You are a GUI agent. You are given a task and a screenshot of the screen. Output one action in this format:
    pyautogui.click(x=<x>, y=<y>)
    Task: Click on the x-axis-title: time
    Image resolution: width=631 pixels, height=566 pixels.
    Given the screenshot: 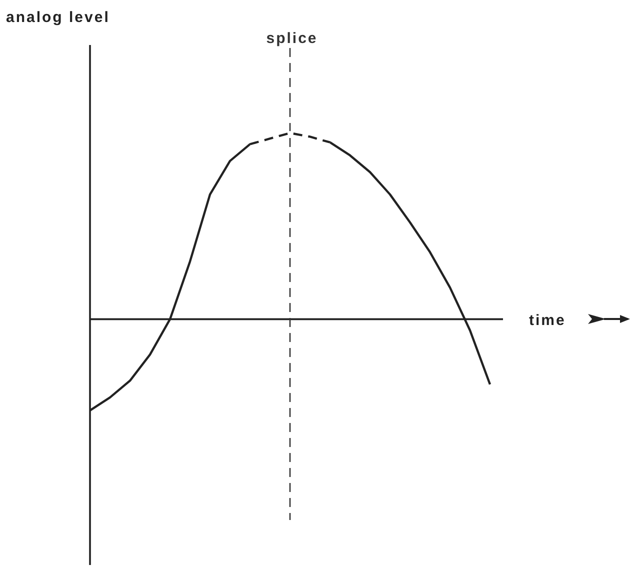 What is the action you would take?
    pyautogui.click(x=547, y=320)
    